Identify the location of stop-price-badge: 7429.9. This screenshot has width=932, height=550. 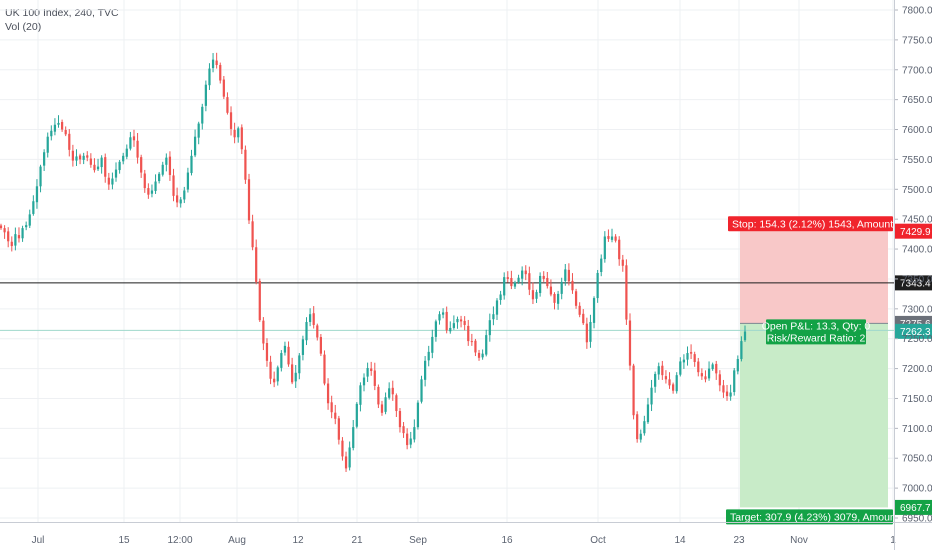
(913, 231).